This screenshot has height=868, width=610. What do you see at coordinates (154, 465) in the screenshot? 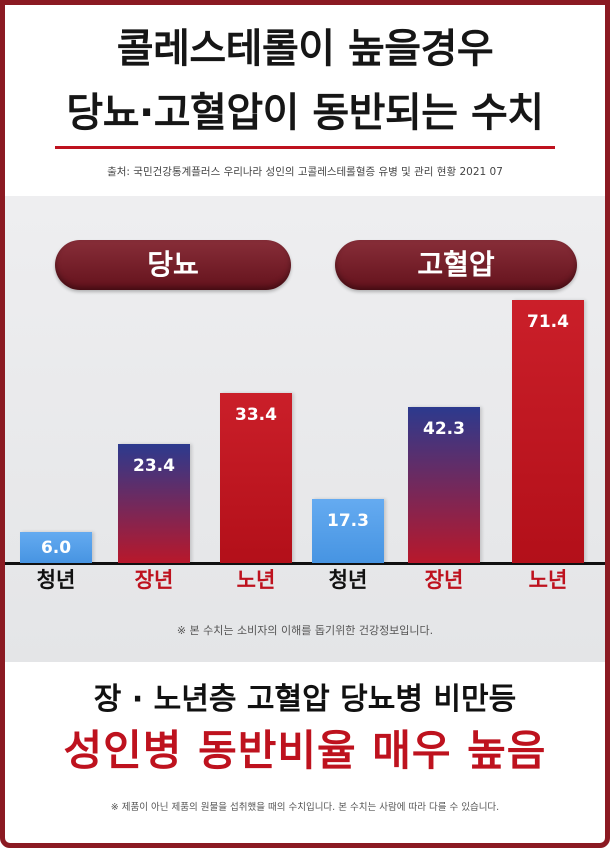
I see `bar-value-label: 23.4` at bounding box center [154, 465].